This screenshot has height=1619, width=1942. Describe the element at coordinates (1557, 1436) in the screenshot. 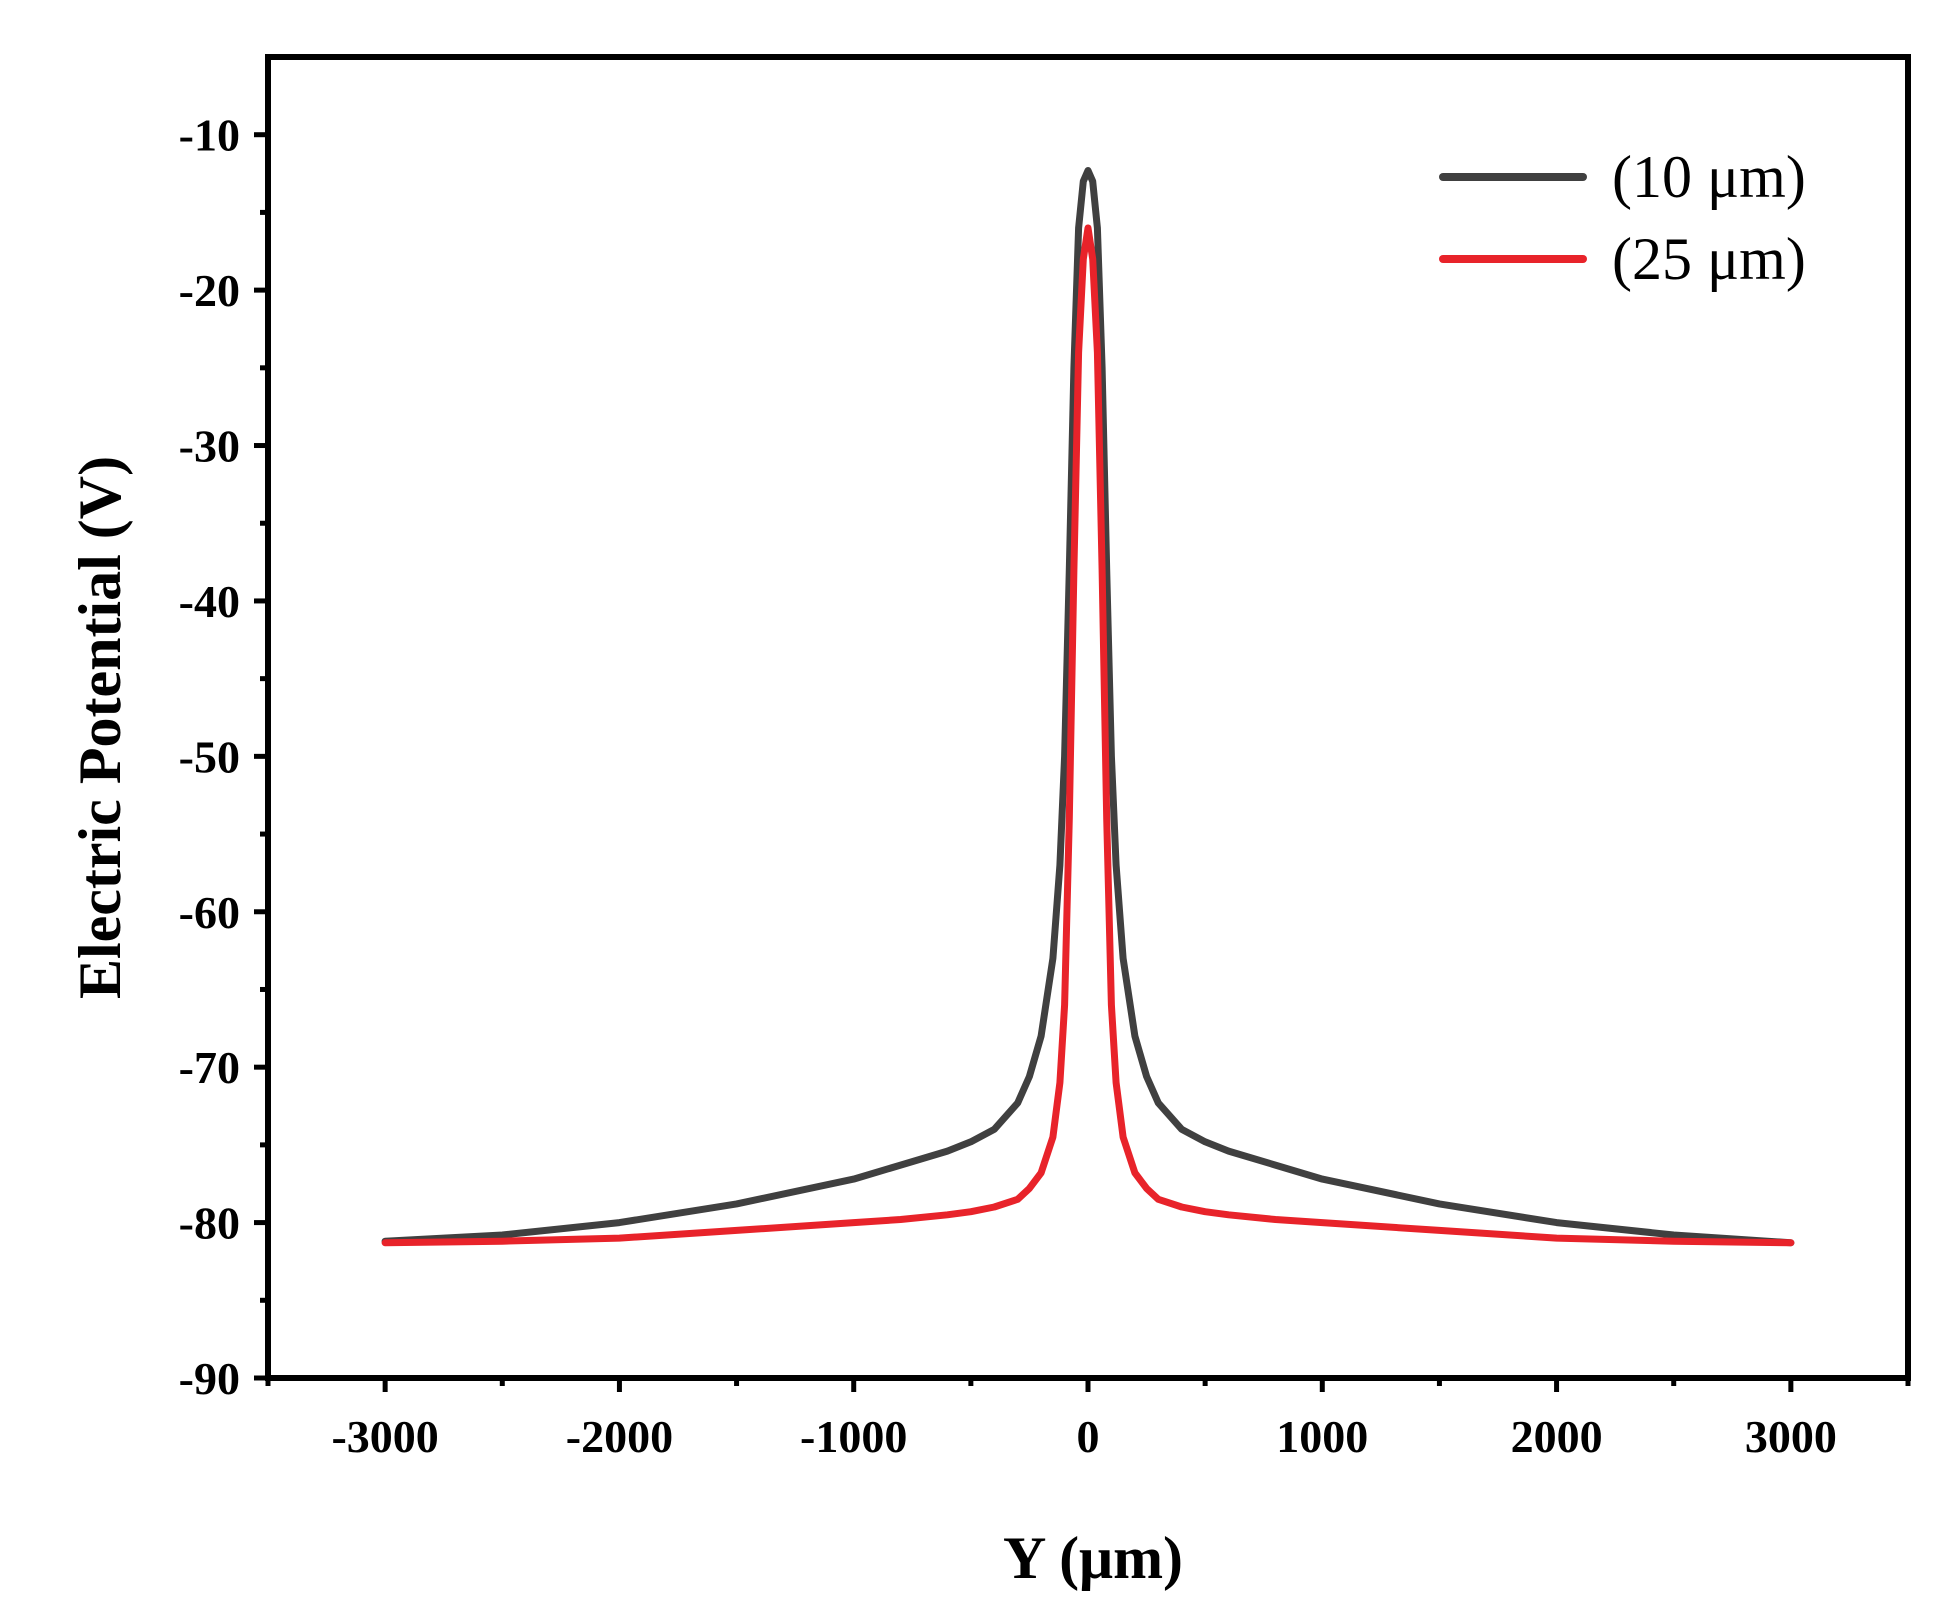

I see `x-tick-label: 2000` at that location.